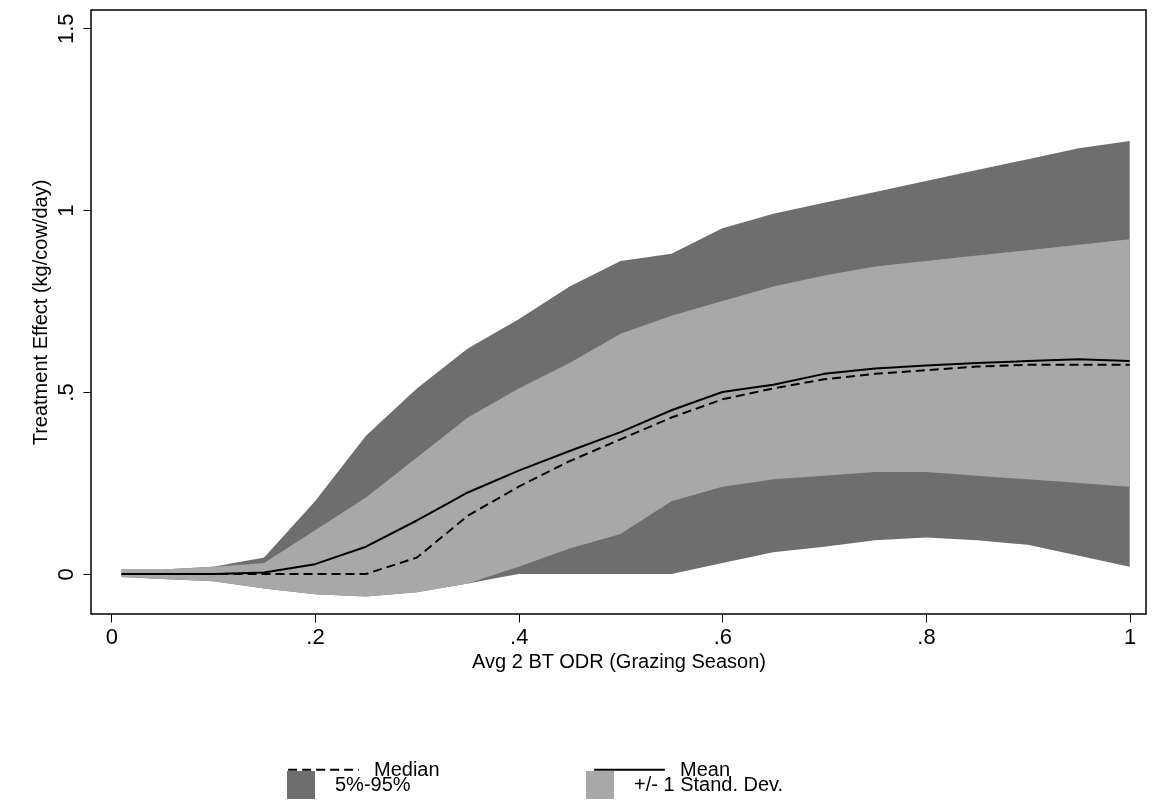  What do you see at coordinates (1130, 636) in the screenshot?
I see `x-tick-label: 1` at bounding box center [1130, 636].